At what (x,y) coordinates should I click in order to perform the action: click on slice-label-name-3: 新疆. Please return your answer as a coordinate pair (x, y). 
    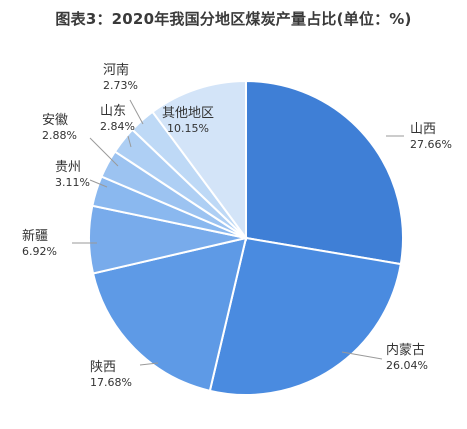
    Looking at the image, I should click on (35, 236).